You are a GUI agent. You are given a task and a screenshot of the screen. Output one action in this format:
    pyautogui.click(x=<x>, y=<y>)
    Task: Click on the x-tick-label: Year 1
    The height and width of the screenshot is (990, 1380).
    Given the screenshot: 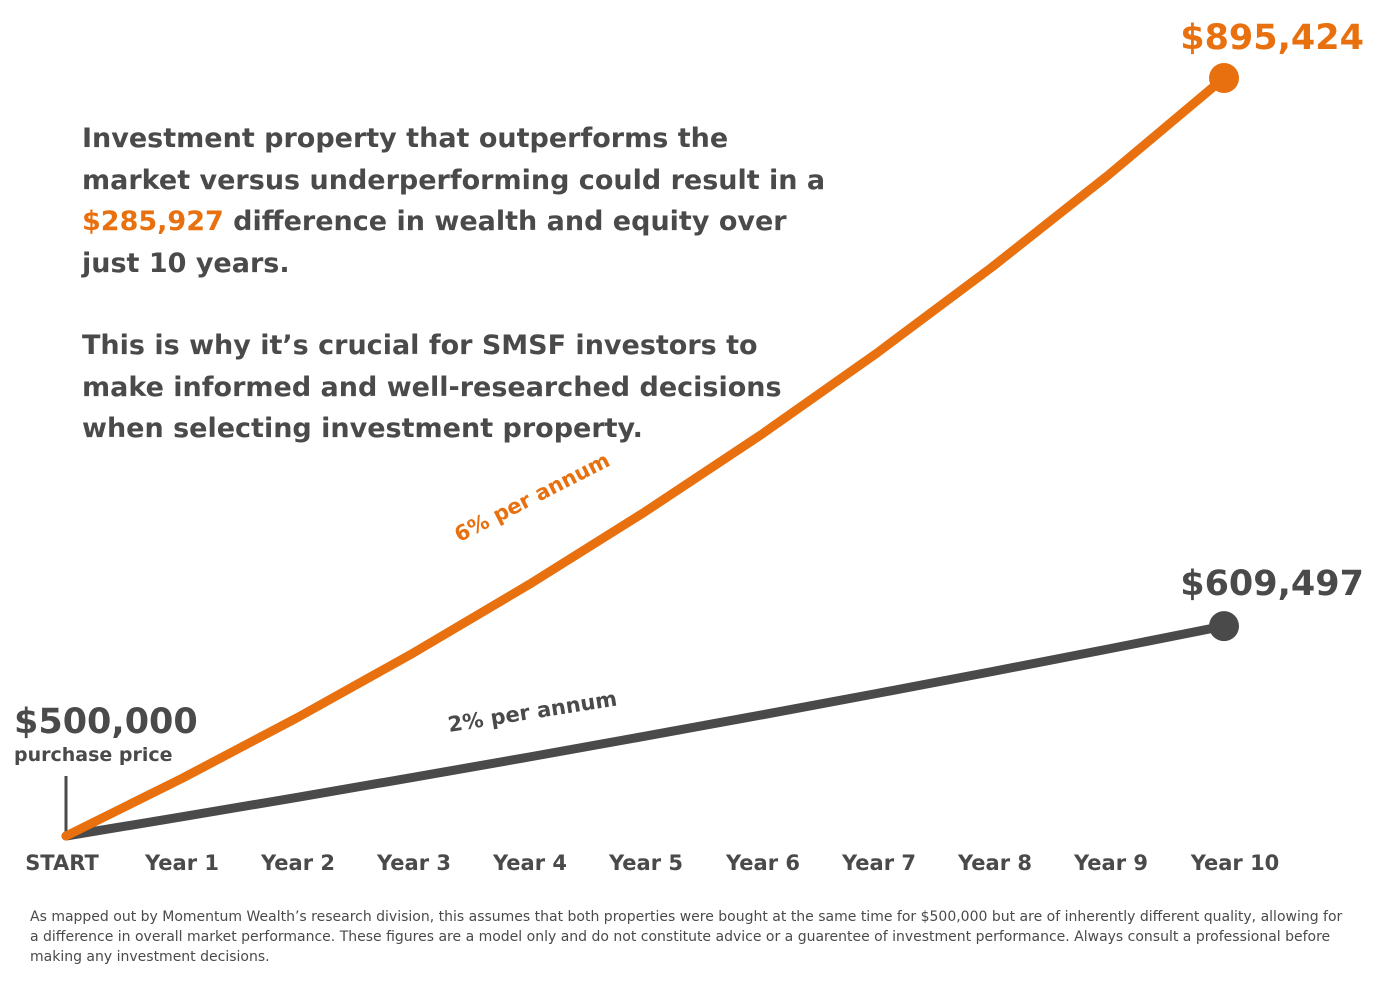 What is the action you would take?
    pyautogui.click(x=181, y=863)
    